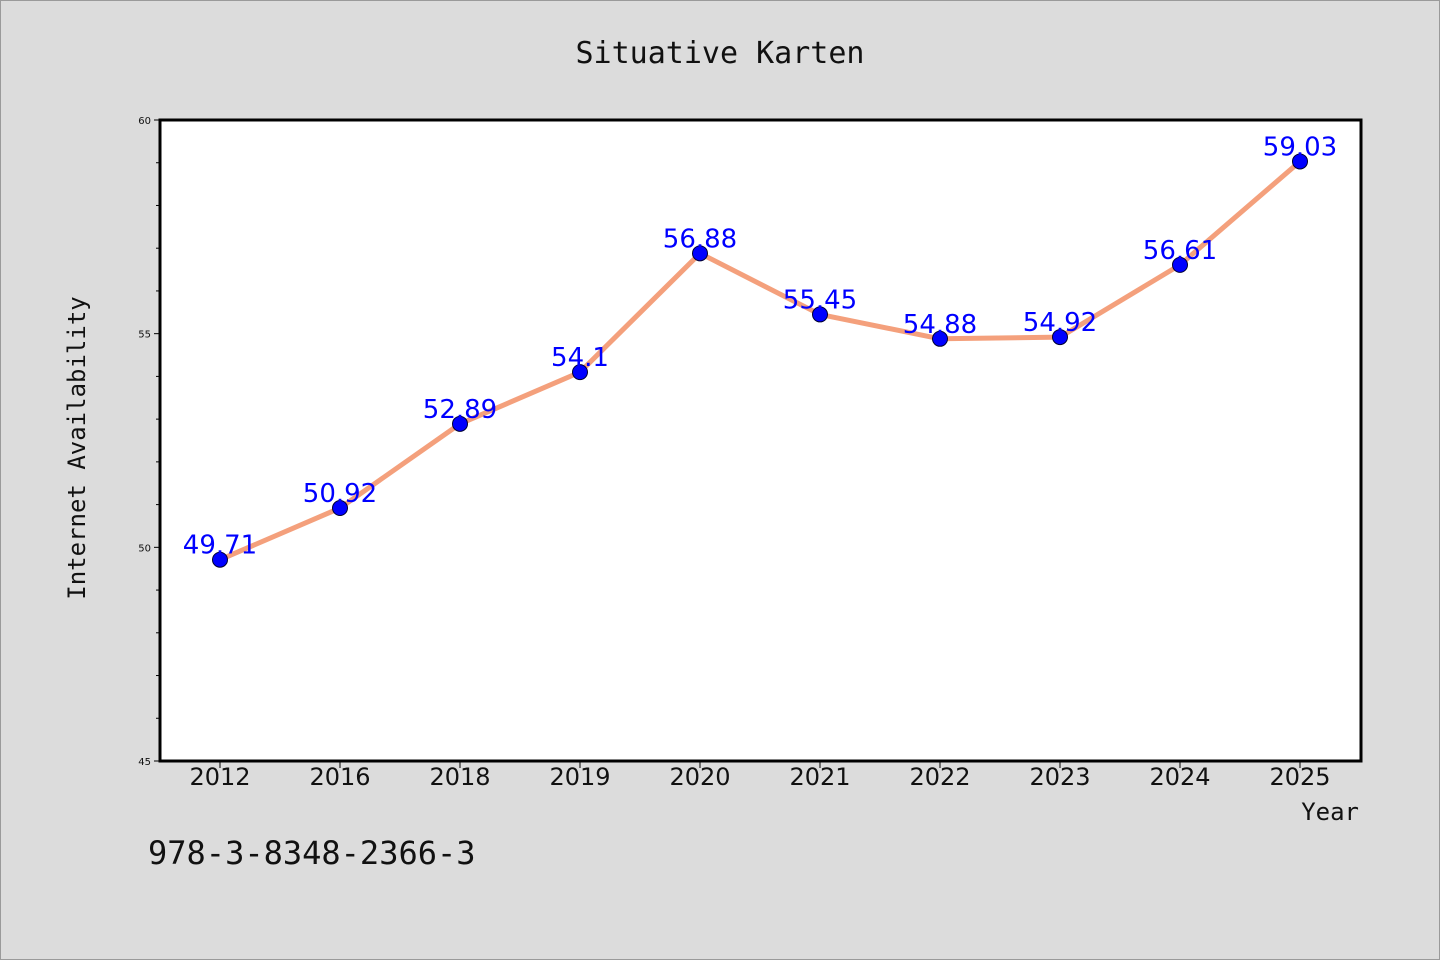 The height and width of the screenshot is (960, 1440). What do you see at coordinates (460, 410) in the screenshot?
I see `data-label: 52.89` at bounding box center [460, 410].